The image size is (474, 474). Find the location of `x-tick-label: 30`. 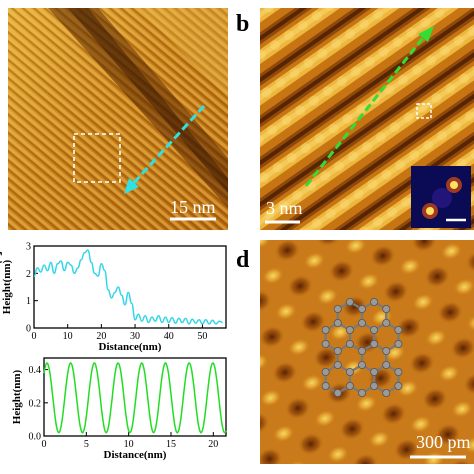

x-tick-label: 30 is located at coordinates (135, 336).